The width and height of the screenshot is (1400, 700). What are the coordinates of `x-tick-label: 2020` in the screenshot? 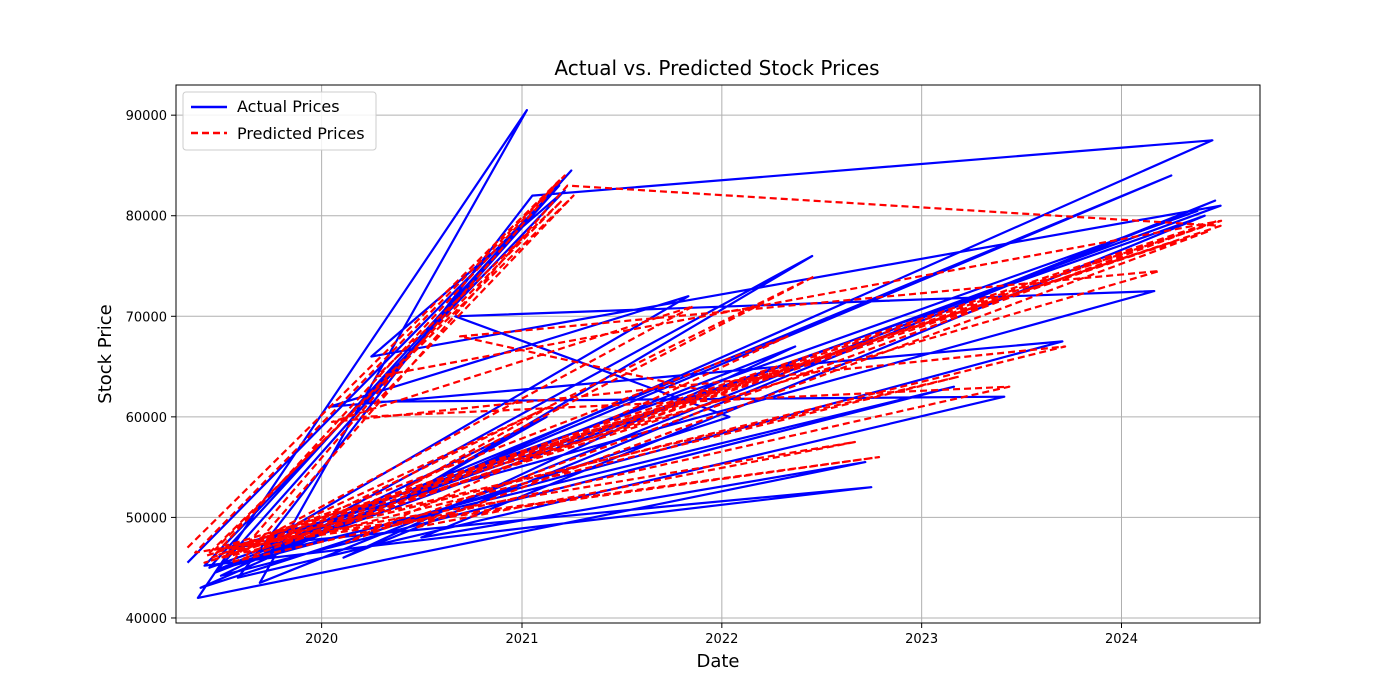 It's located at (321, 639).